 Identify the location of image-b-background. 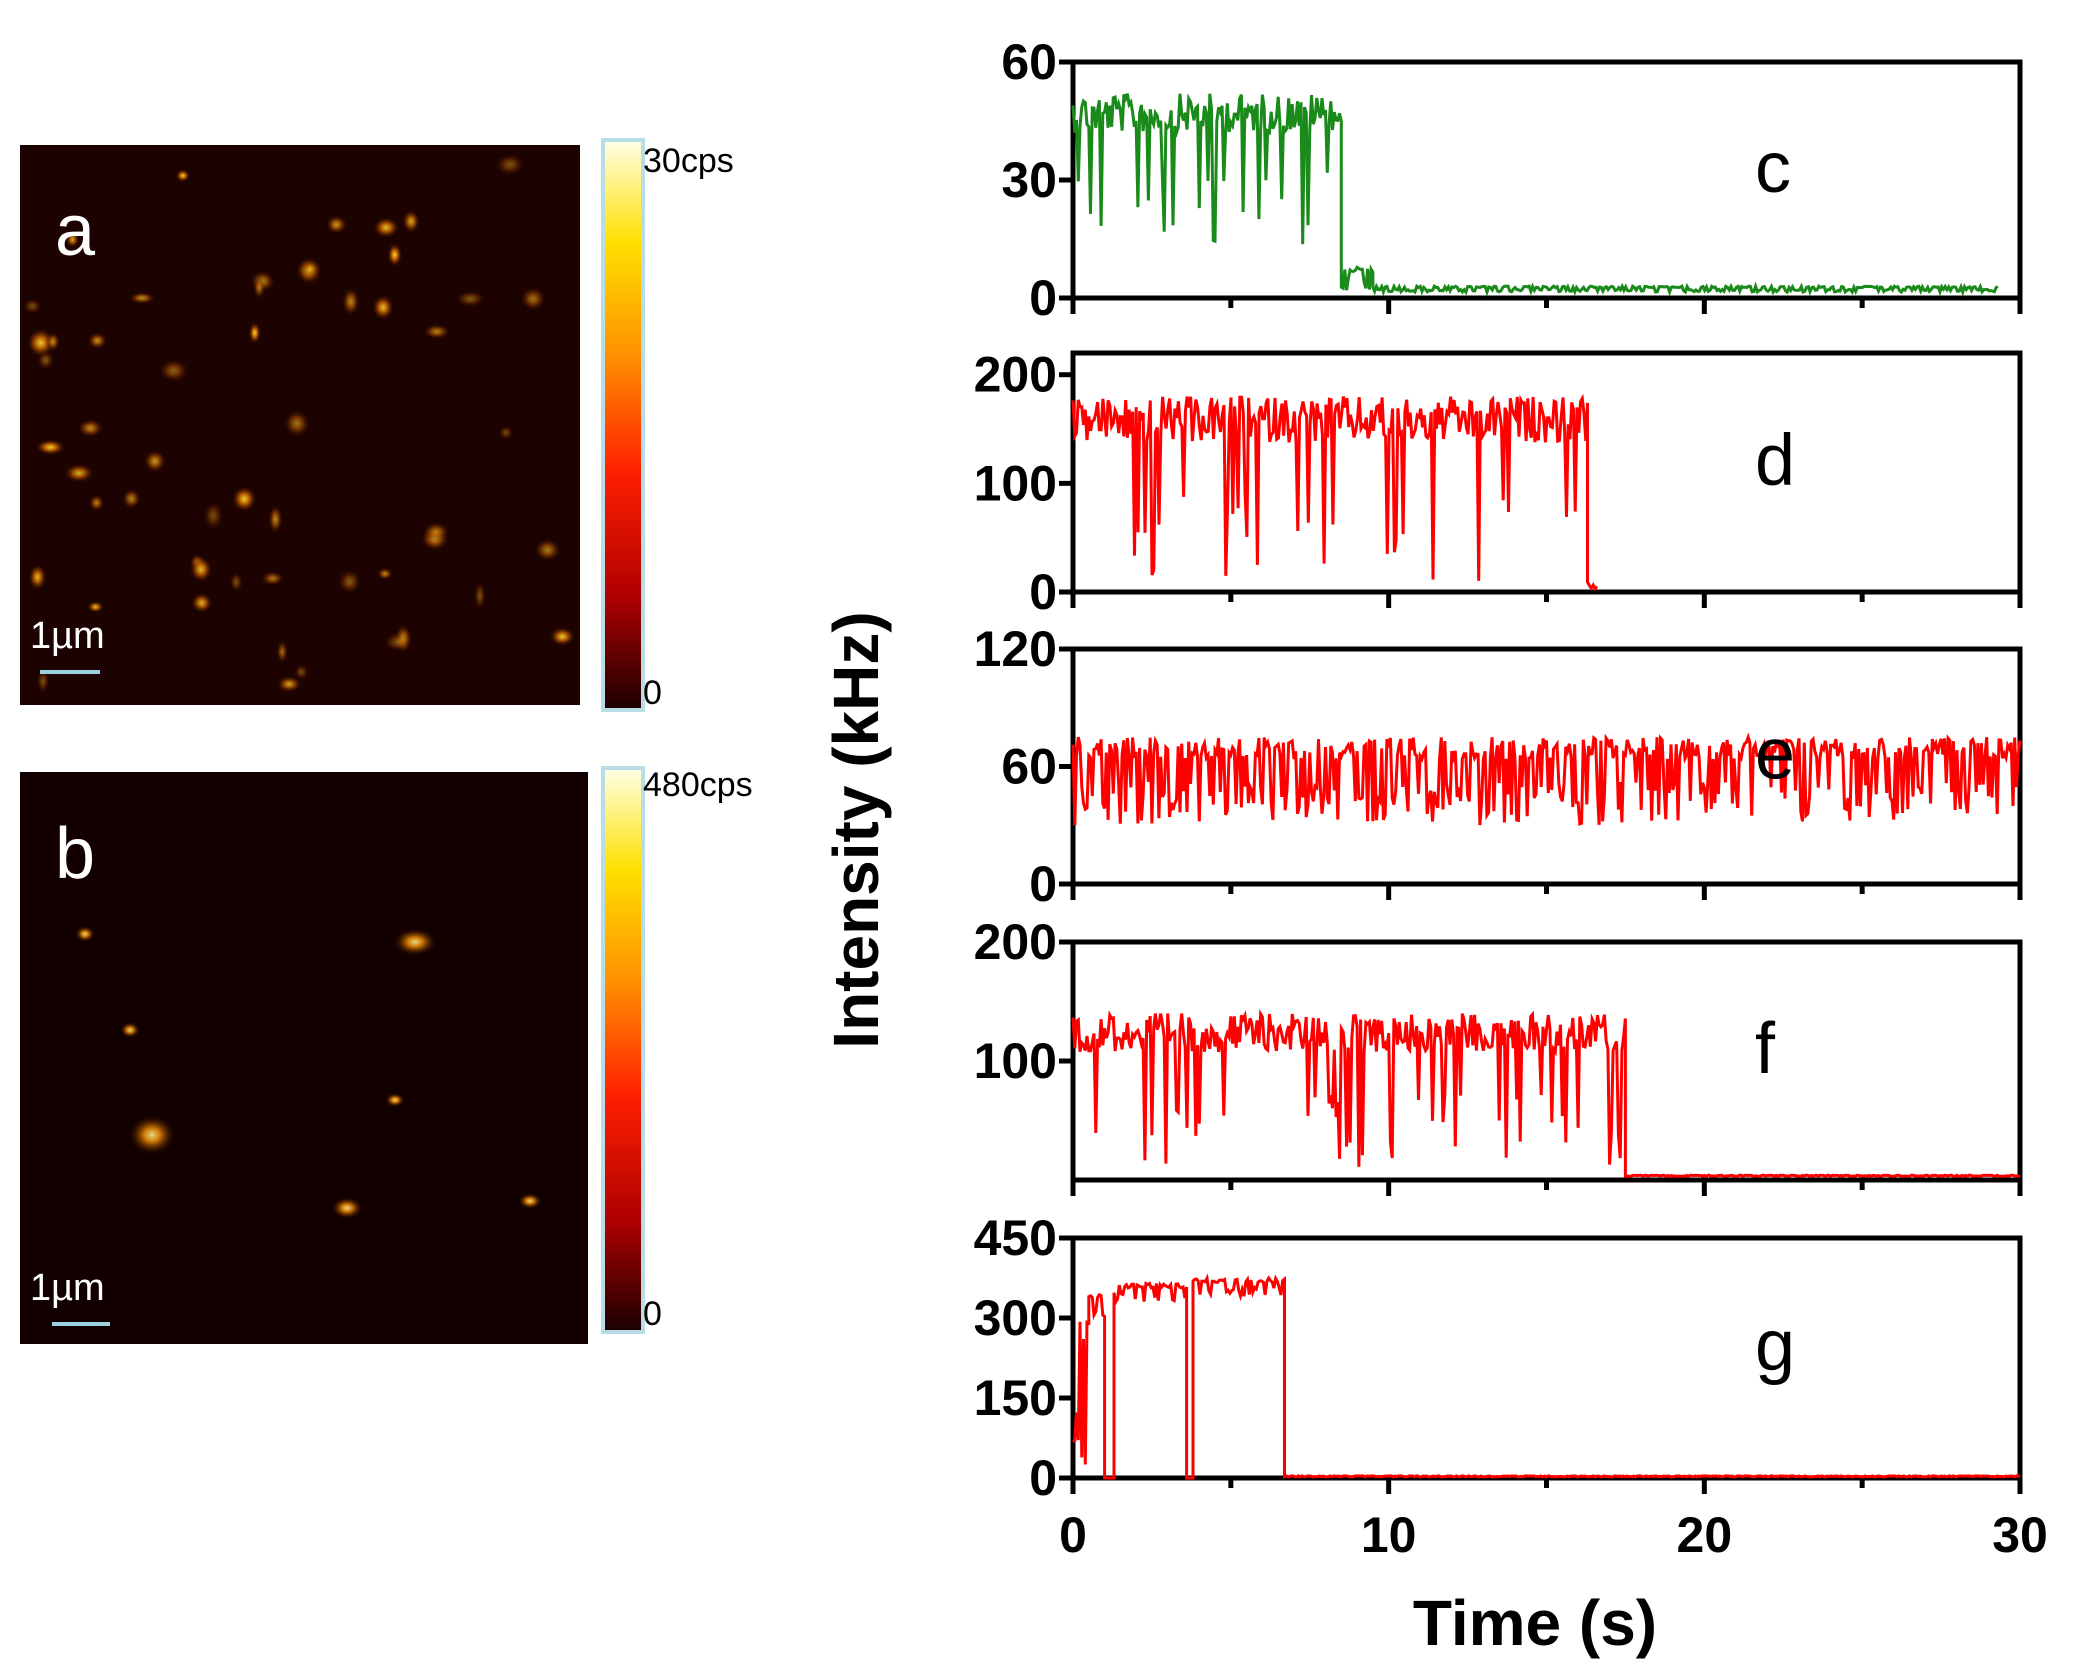
(304, 1058).